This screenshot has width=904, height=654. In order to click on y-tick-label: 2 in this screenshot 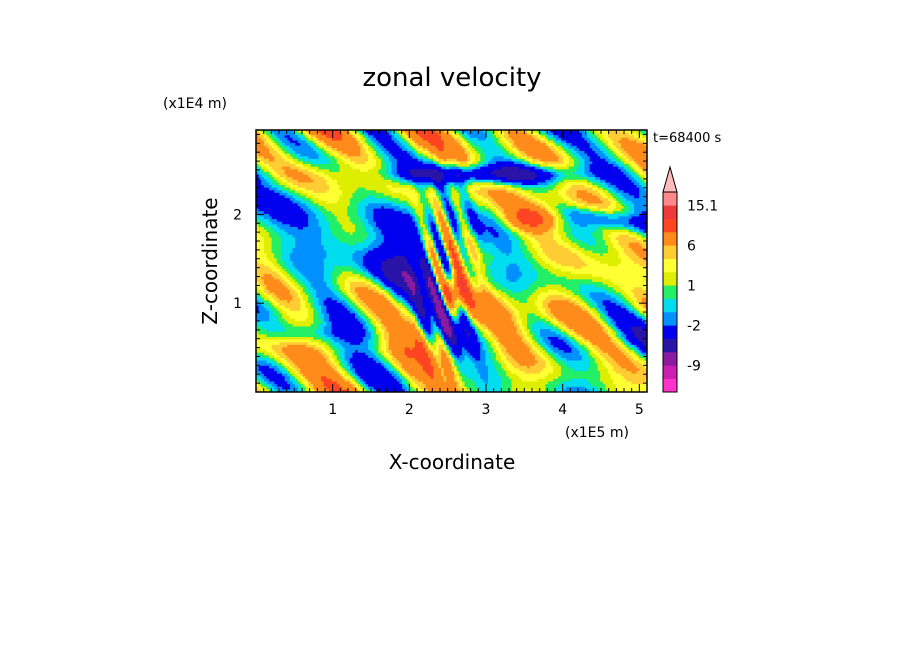, I will do `click(237, 215)`.